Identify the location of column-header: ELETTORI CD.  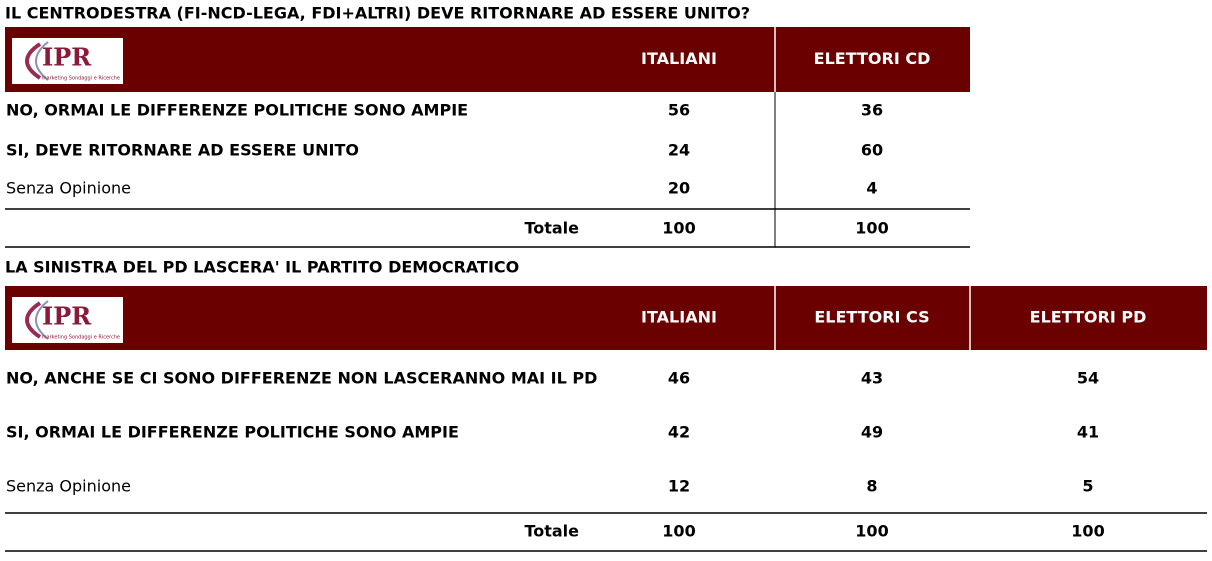
(872, 58).